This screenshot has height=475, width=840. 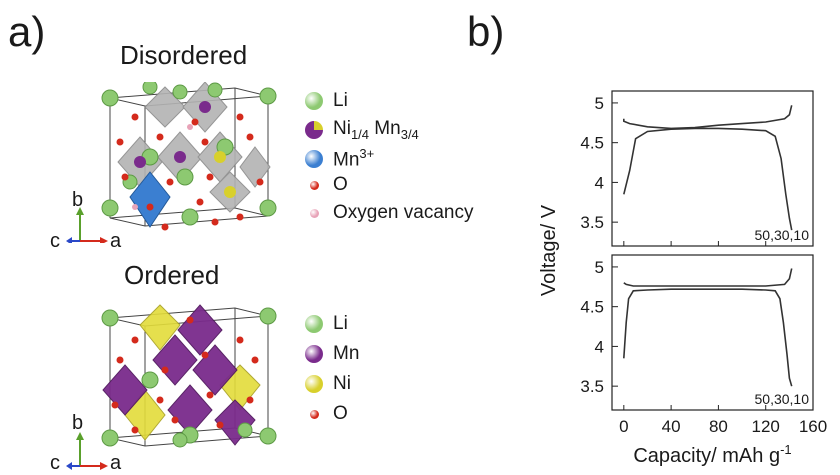 I want to click on legend-item: Ni1/4 Mn3/4, so click(x=362, y=130).